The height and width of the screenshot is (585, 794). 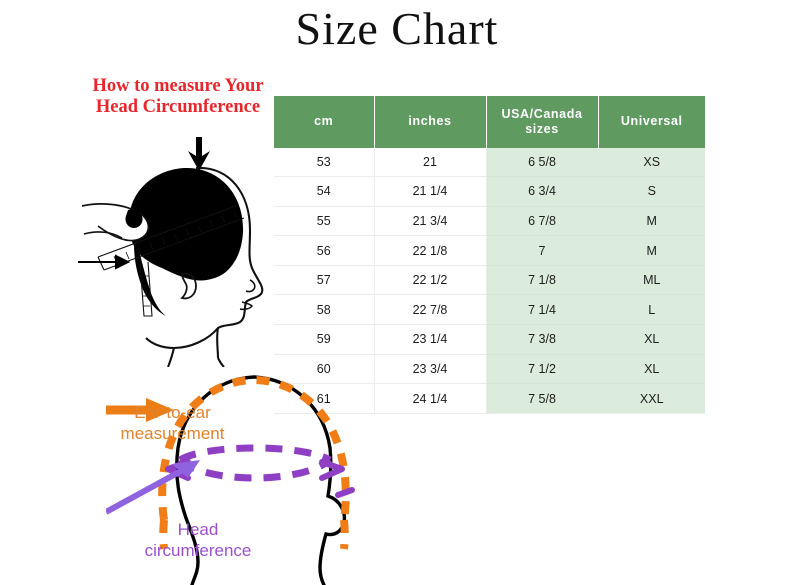 What do you see at coordinates (430, 310) in the screenshot?
I see `cell-inches: 22 7/8` at bounding box center [430, 310].